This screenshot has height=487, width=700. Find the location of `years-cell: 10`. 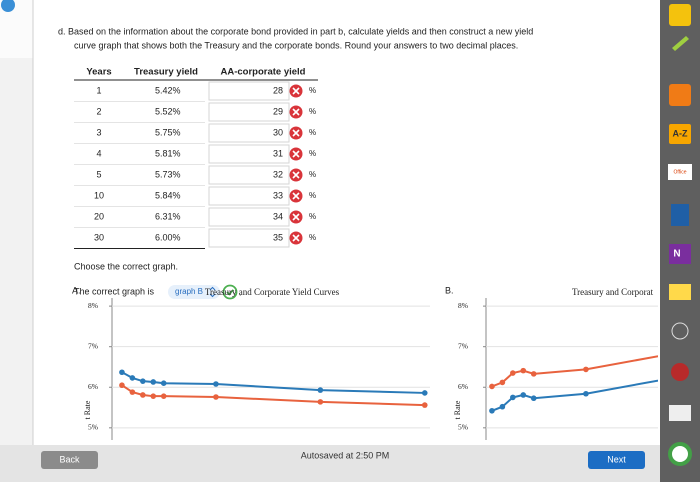

years-cell: 10 is located at coordinates (99, 195).